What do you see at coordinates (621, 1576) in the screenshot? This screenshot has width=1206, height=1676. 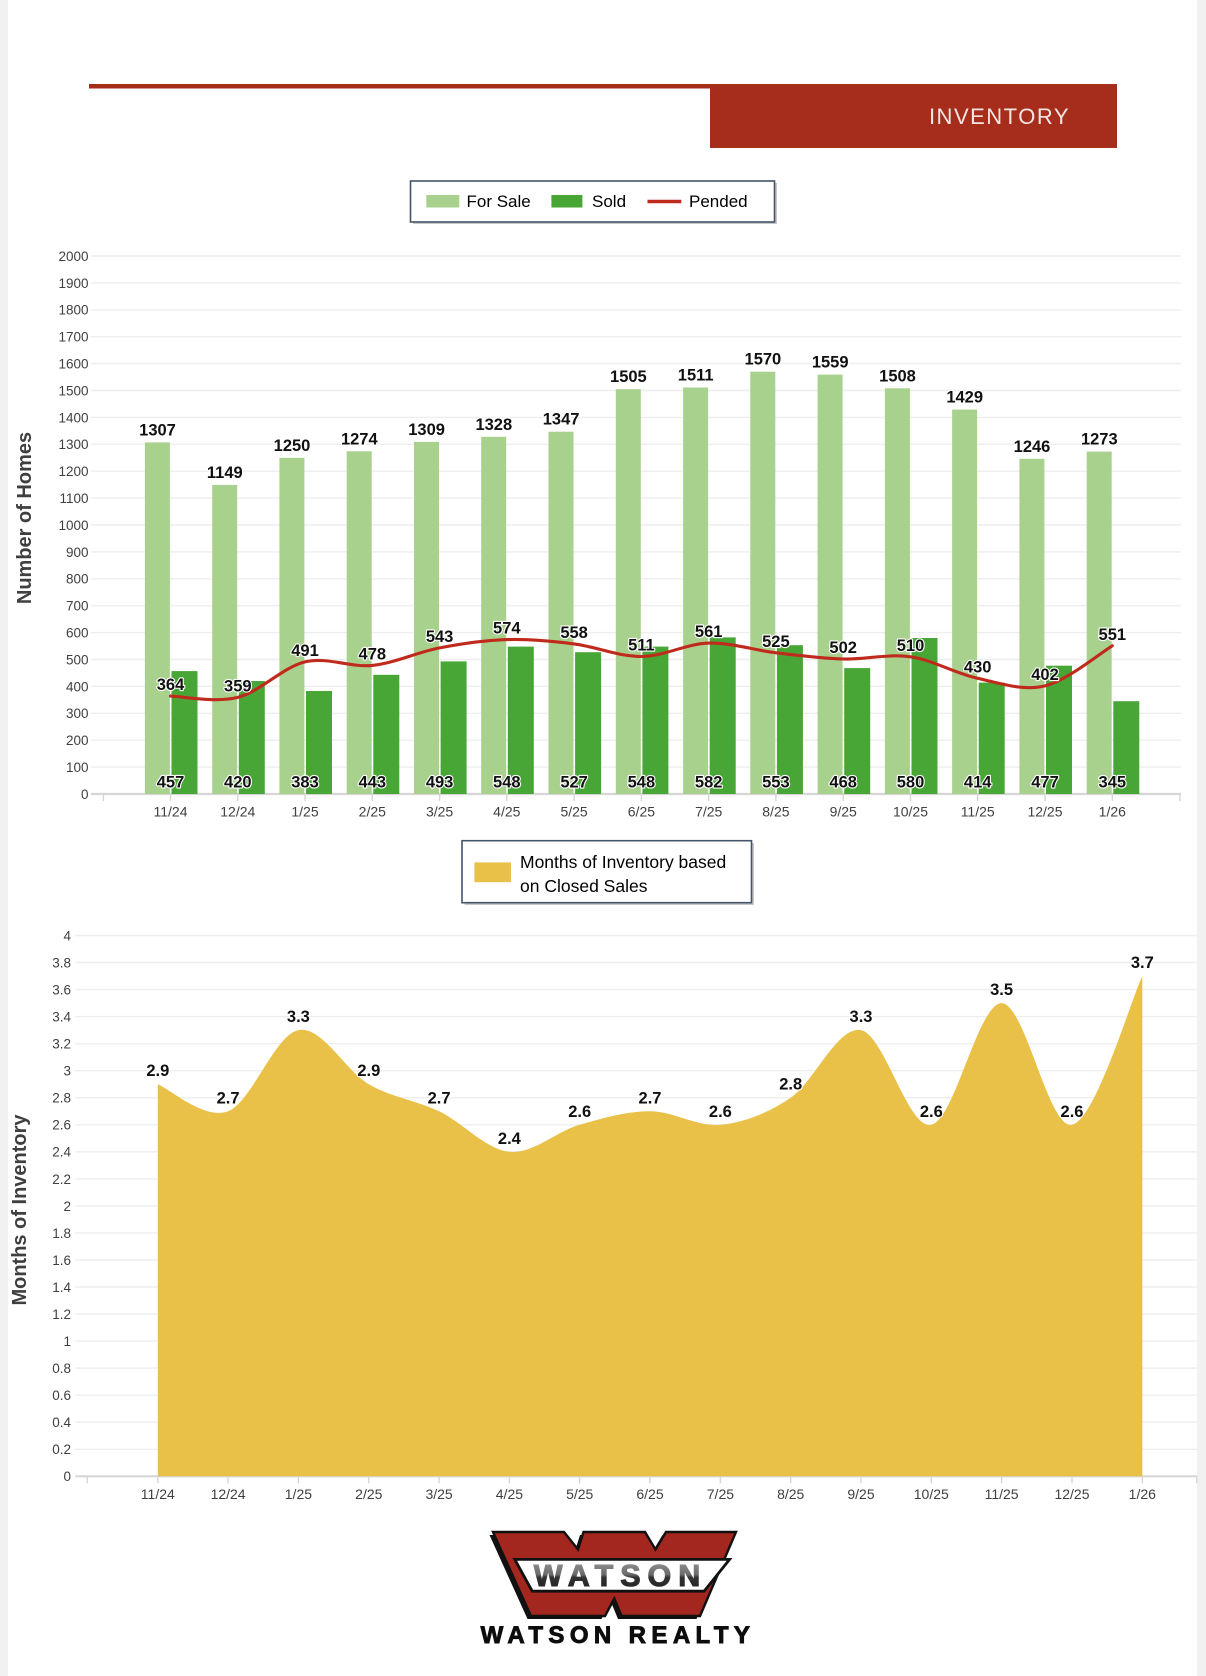 I see `svg-text: WATSON` at bounding box center [621, 1576].